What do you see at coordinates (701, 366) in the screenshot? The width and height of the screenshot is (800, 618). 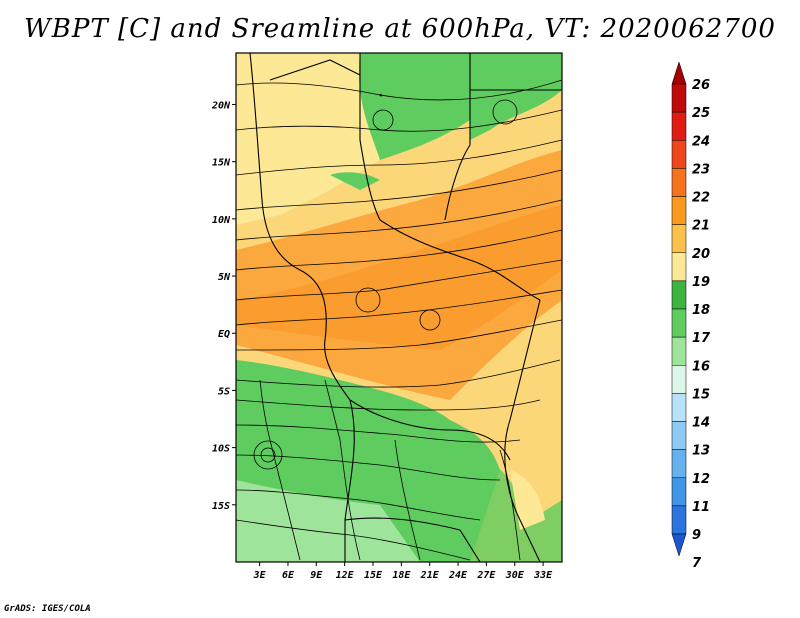 I see `colorbar-label: 16` at bounding box center [701, 366].